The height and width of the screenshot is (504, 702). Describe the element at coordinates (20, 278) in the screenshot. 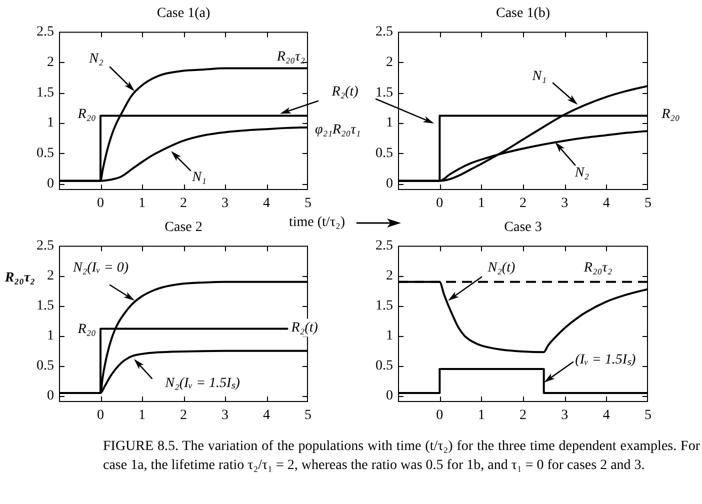

I see `y-axis-title: R₂₀τ₂` at that location.